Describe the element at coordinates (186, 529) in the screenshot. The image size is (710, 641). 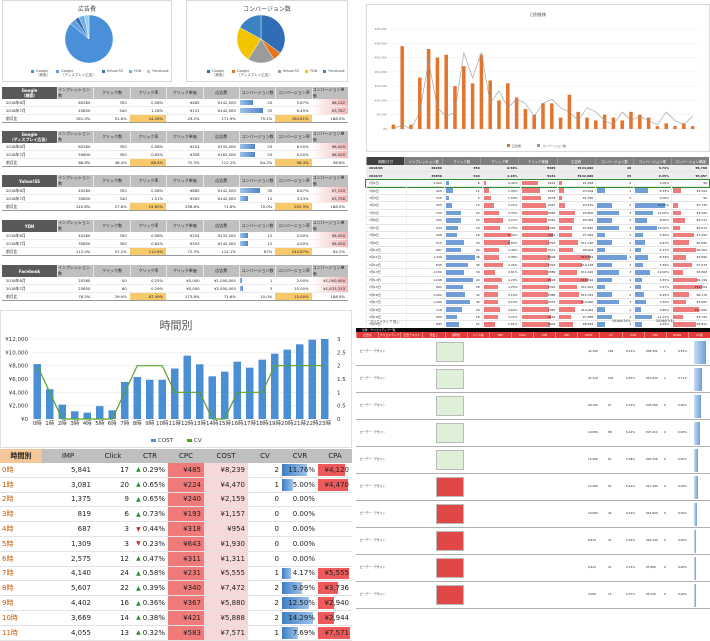
I see `cell: ¥318` at that location.